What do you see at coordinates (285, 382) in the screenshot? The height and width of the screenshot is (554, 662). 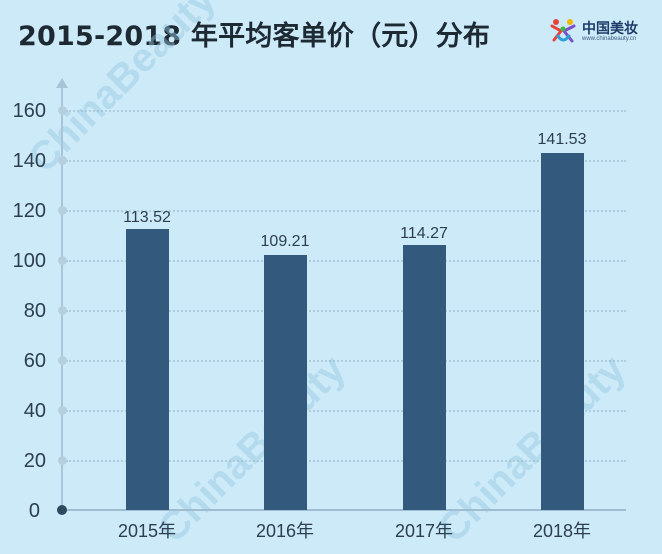 I see `bar-2016` at bounding box center [285, 382].